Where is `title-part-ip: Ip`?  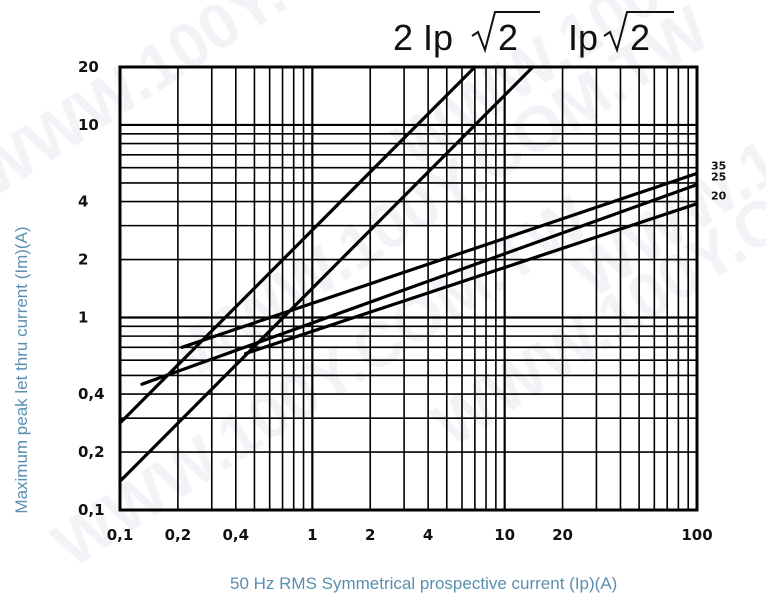 title-part-ip: Ip is located at coordinates (583, 37).